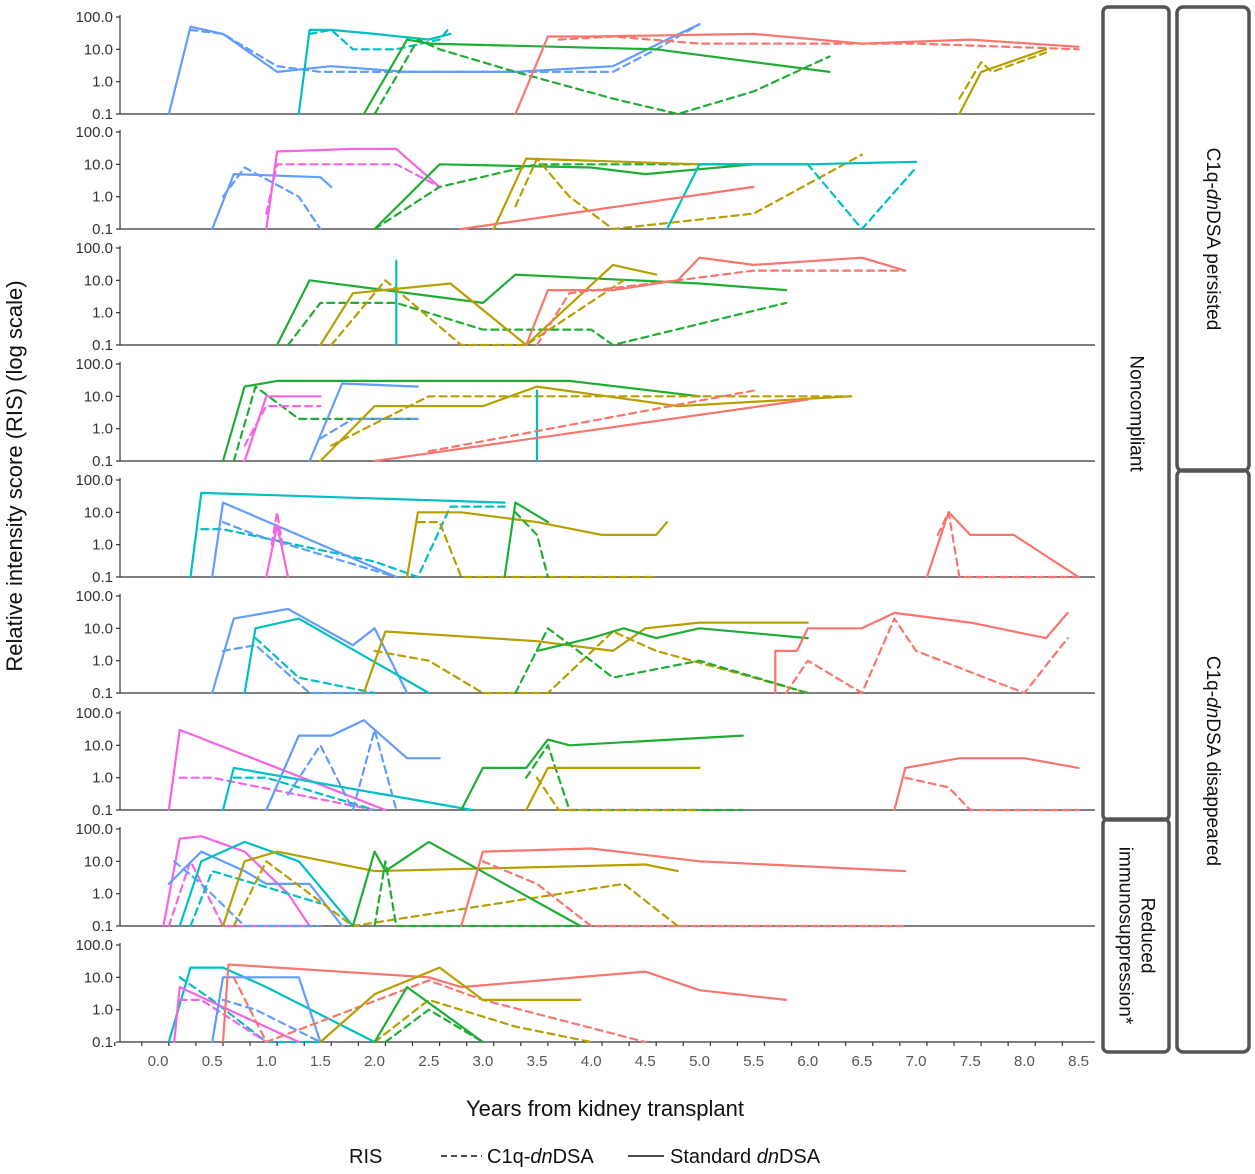  Describe the element at coordinates (1213, 792) in the screenshot. I see `strip-label-suffix: DSA disappeared` at that location.